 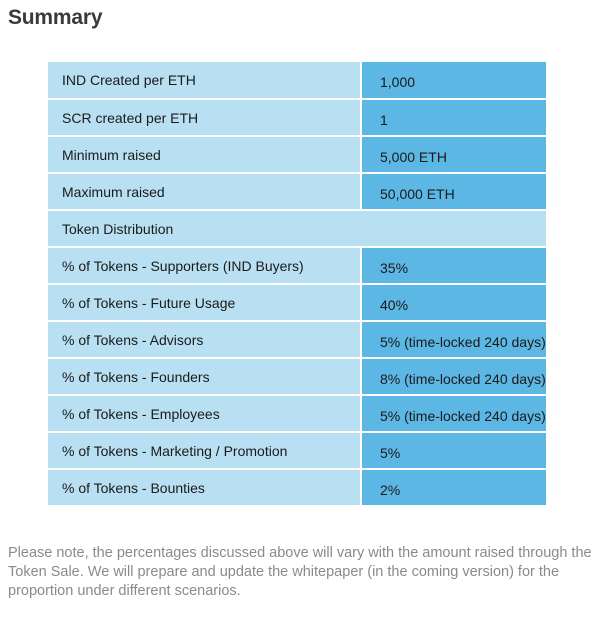 I want to click on row-label: Maximum raised, so click(x=205, y=192).